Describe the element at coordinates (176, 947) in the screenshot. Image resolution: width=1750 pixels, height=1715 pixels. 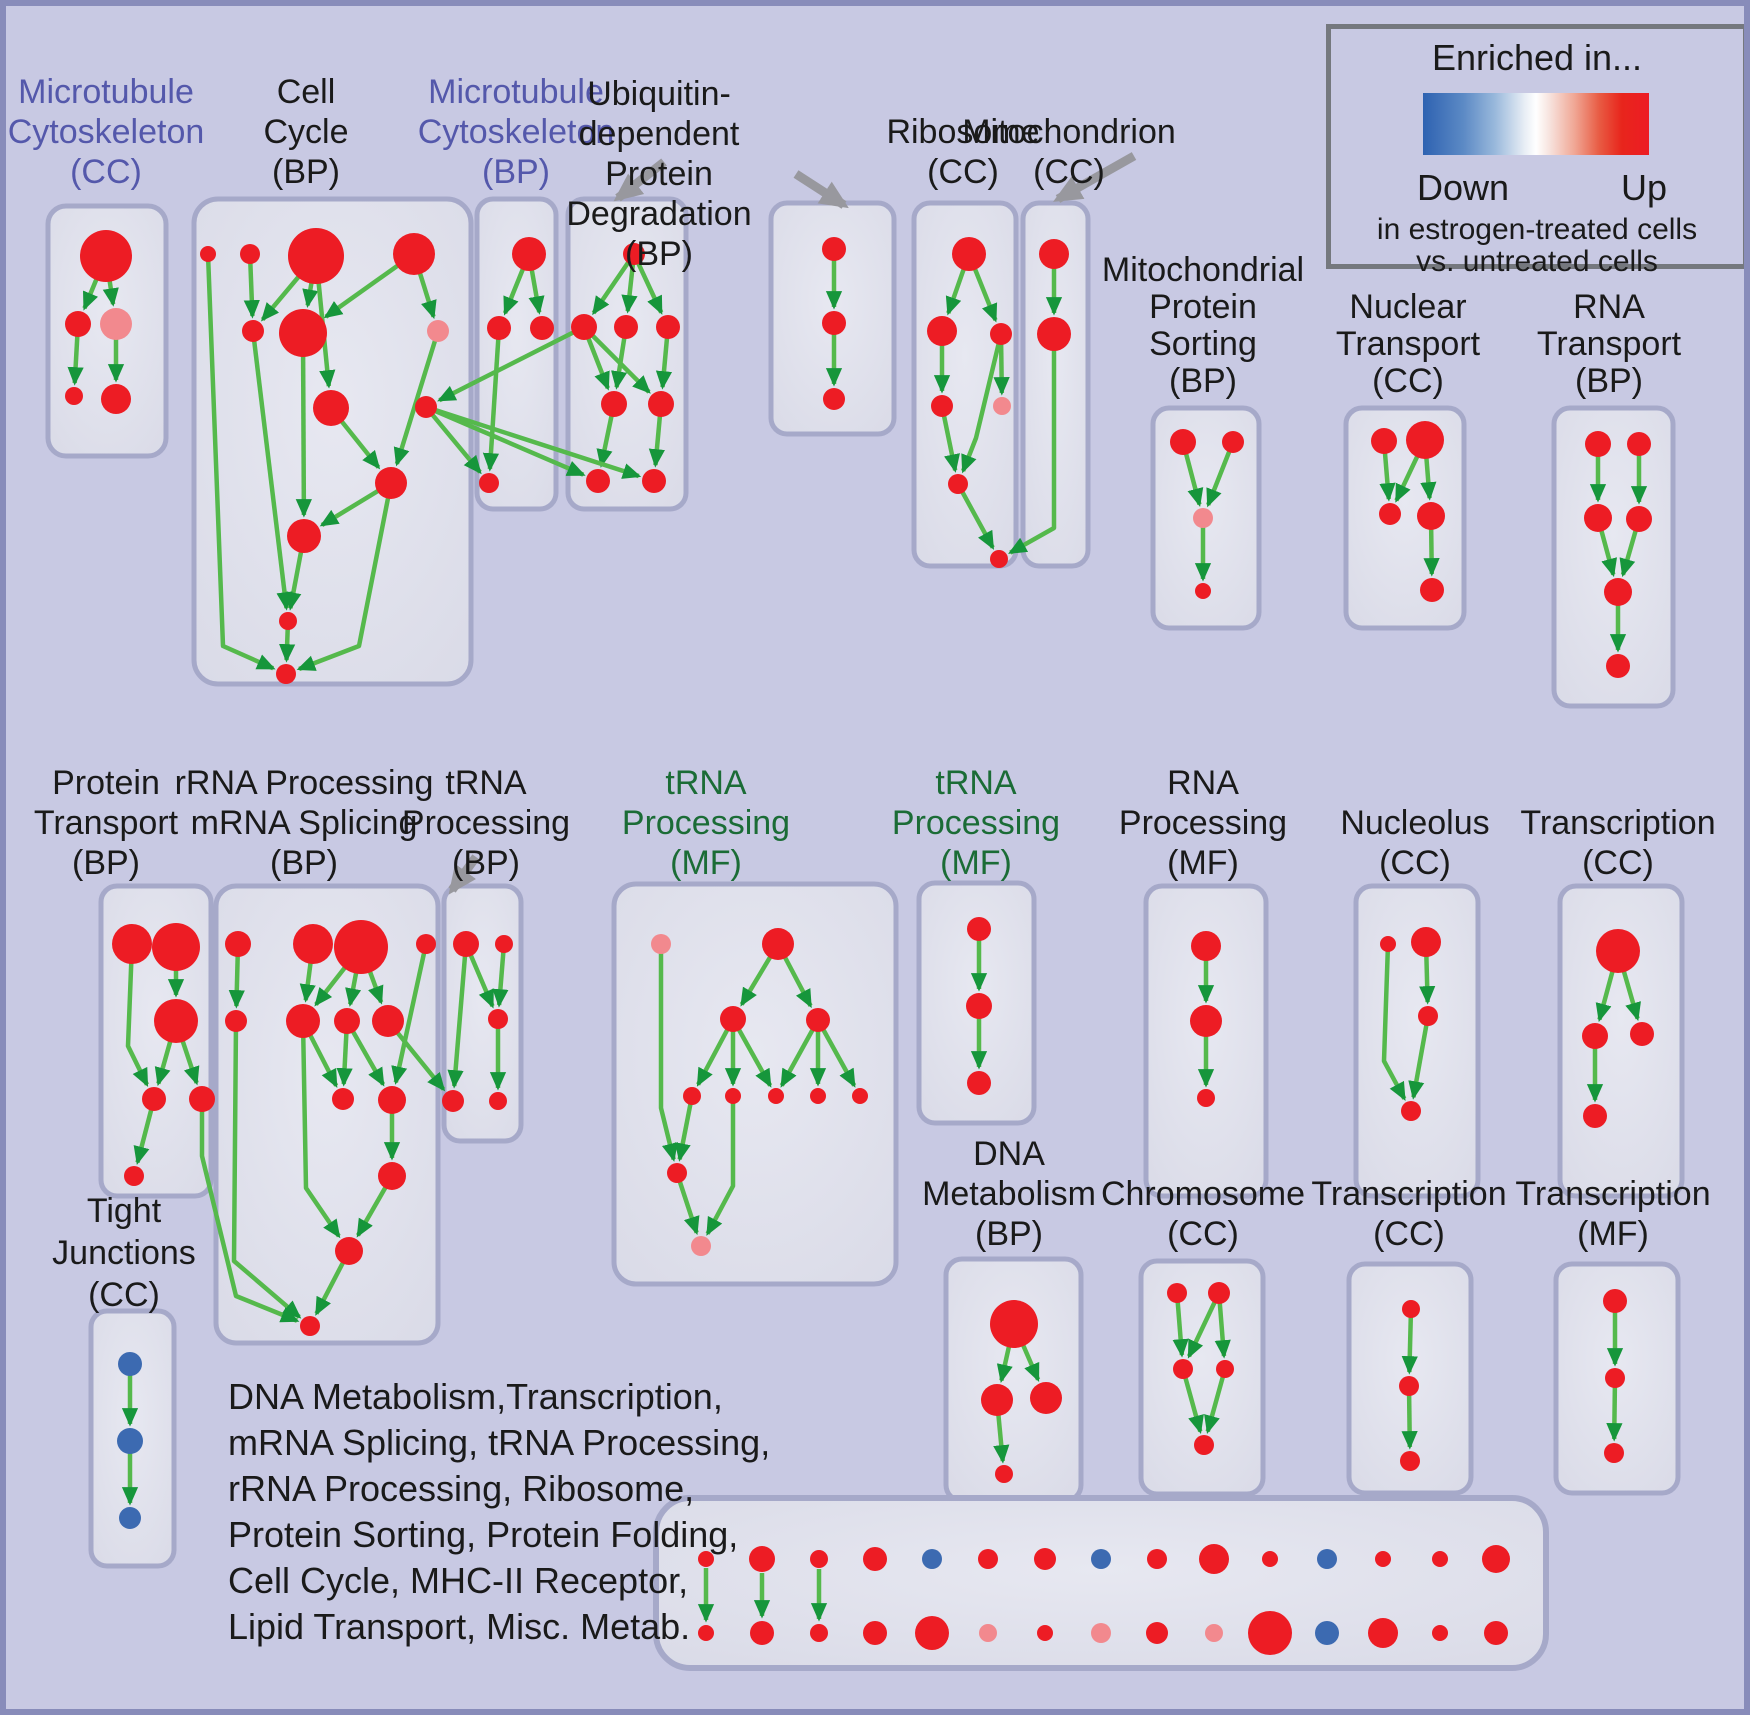
I see `node-pt-b` at that location.